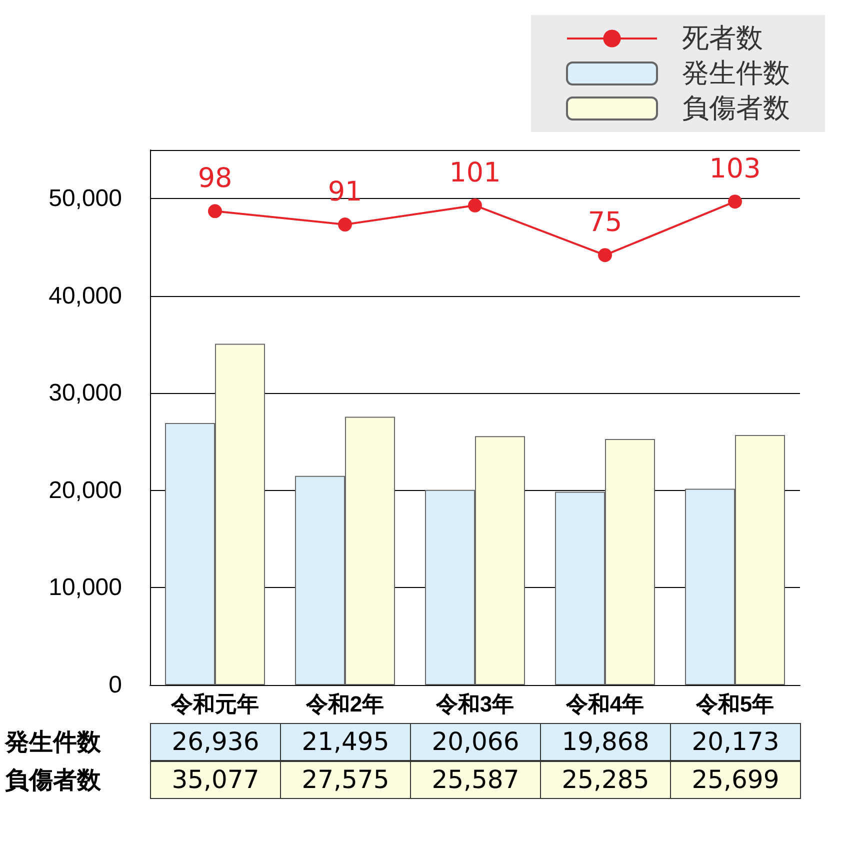 This screenshot has height=850, width=850. What do you see at coordinates (215, 742) in the screenshot?
I see `data-label: 26,936` at bounding box center [215, 742].